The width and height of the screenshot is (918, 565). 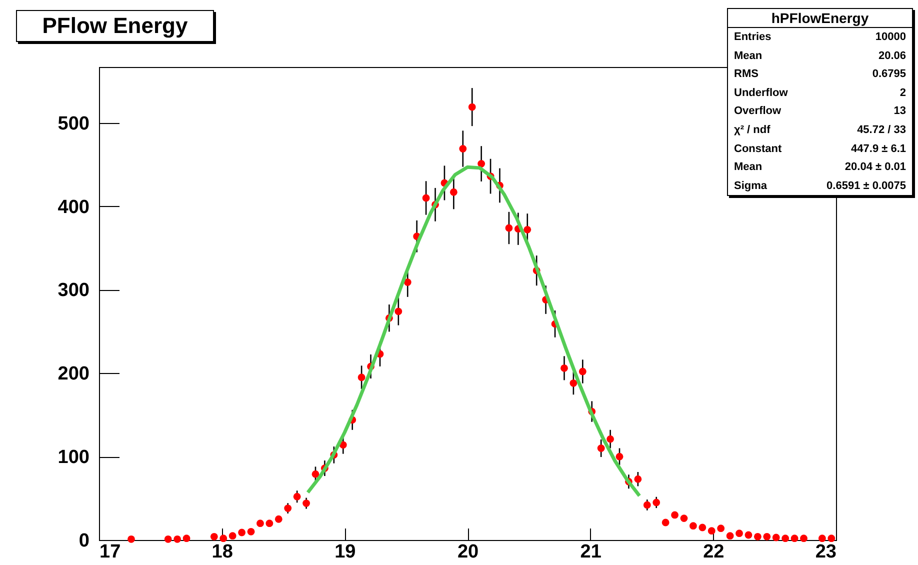 I want to click on text: hPFlowEnergy, so click(x=820, y=18).